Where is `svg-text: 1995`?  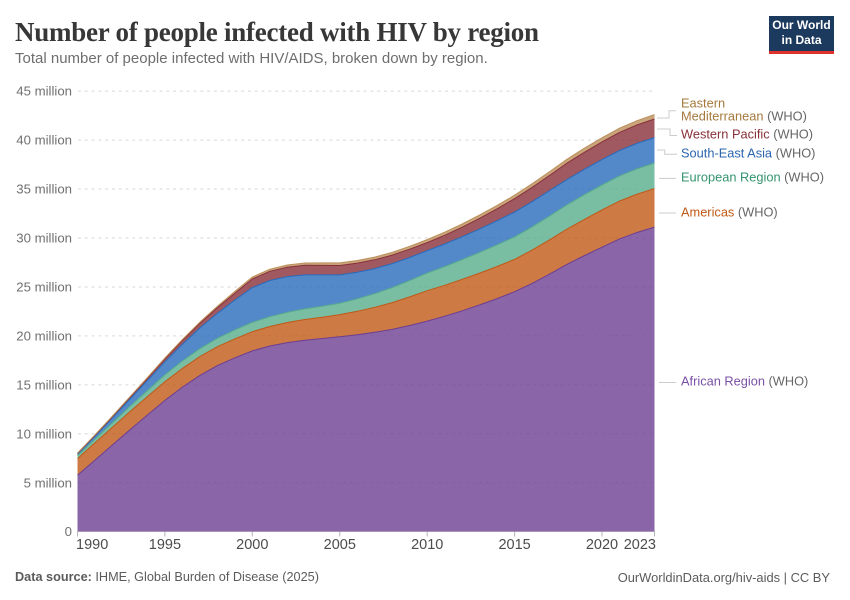
svg-text: 1995 is located at coordinates (165, 545).